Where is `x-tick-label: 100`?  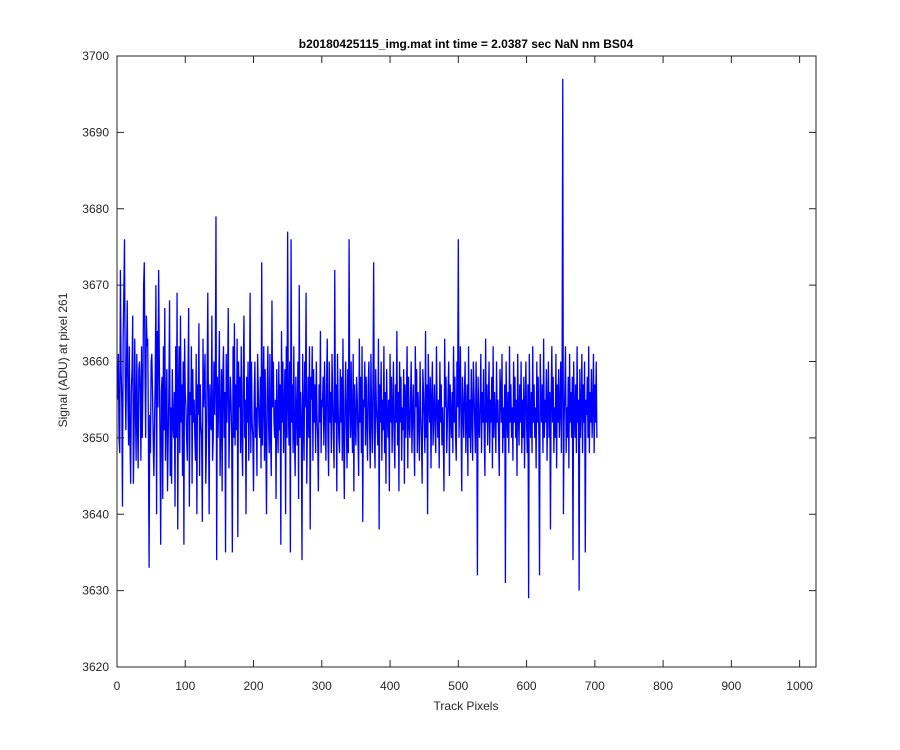 x-tick-label: 100 is located at coordinates (185, 686).